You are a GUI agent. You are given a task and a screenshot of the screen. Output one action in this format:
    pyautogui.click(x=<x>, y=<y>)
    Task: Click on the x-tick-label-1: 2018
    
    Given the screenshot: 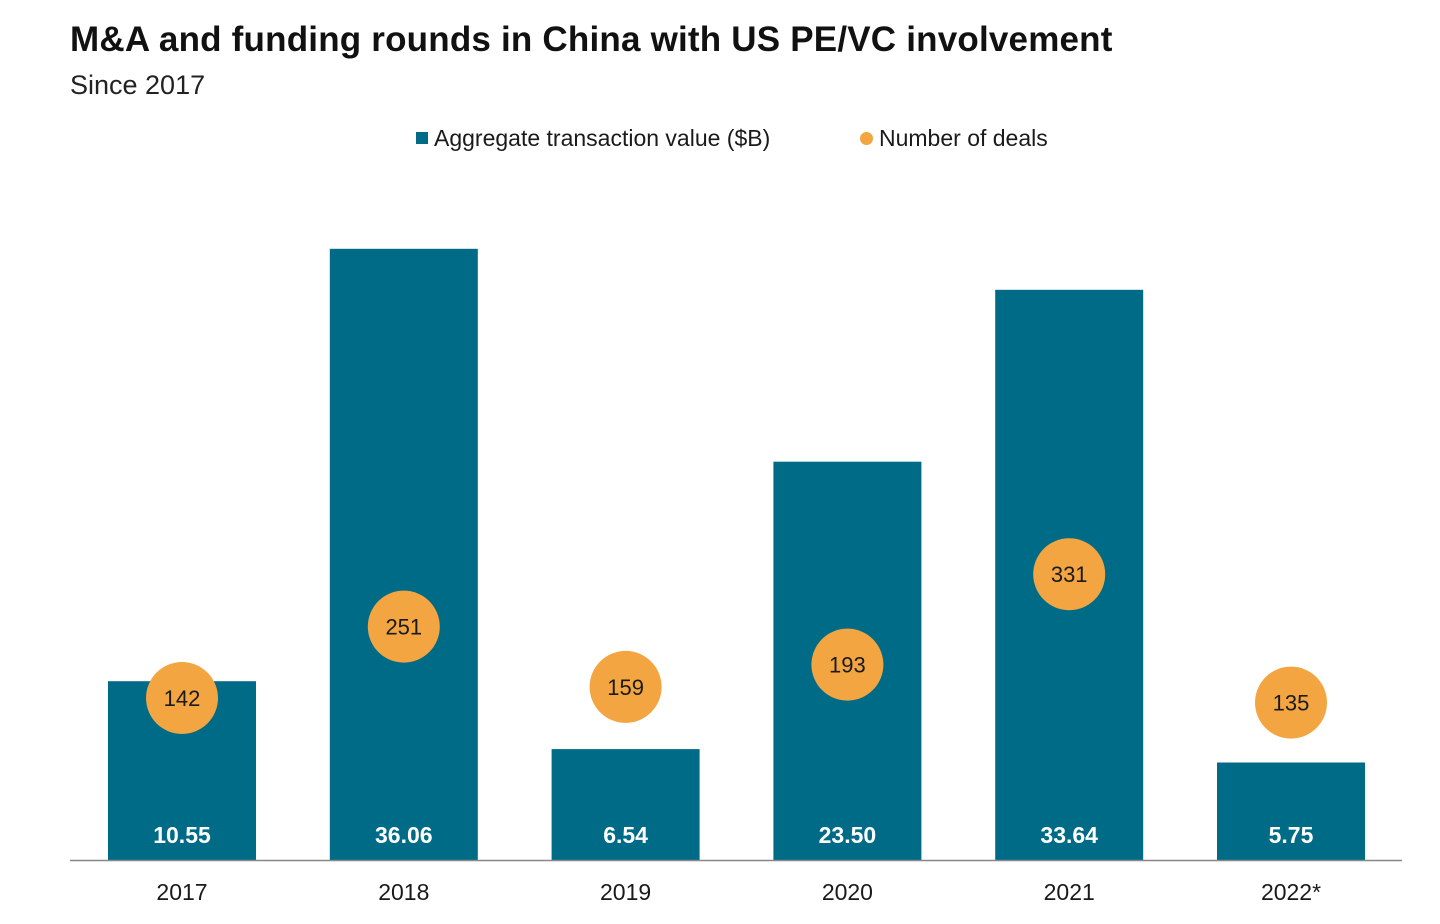 What is the action you would take?
    pyautogui.click(x=403, y=892)
    